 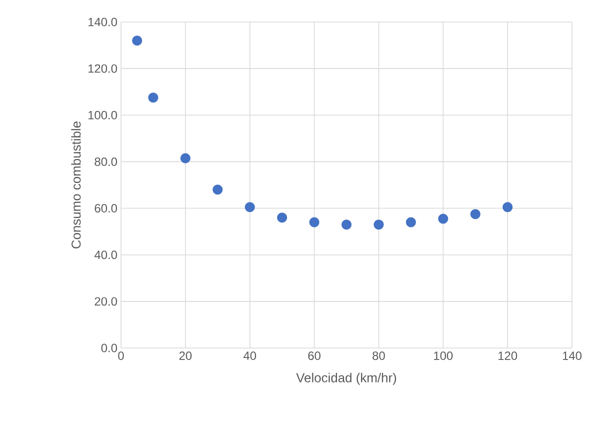 I want to click on x-tick-label: 140, so click(x=572, y=356).